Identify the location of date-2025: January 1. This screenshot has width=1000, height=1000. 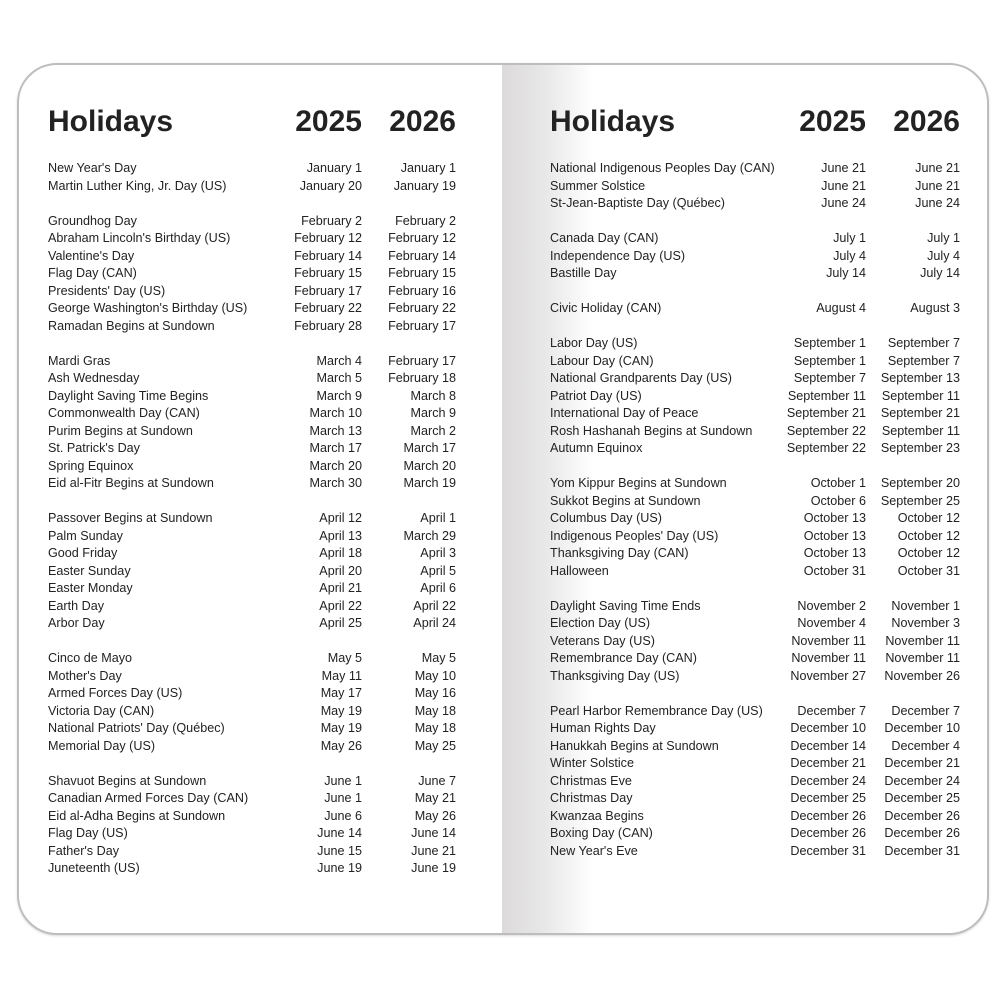
(334, 168).